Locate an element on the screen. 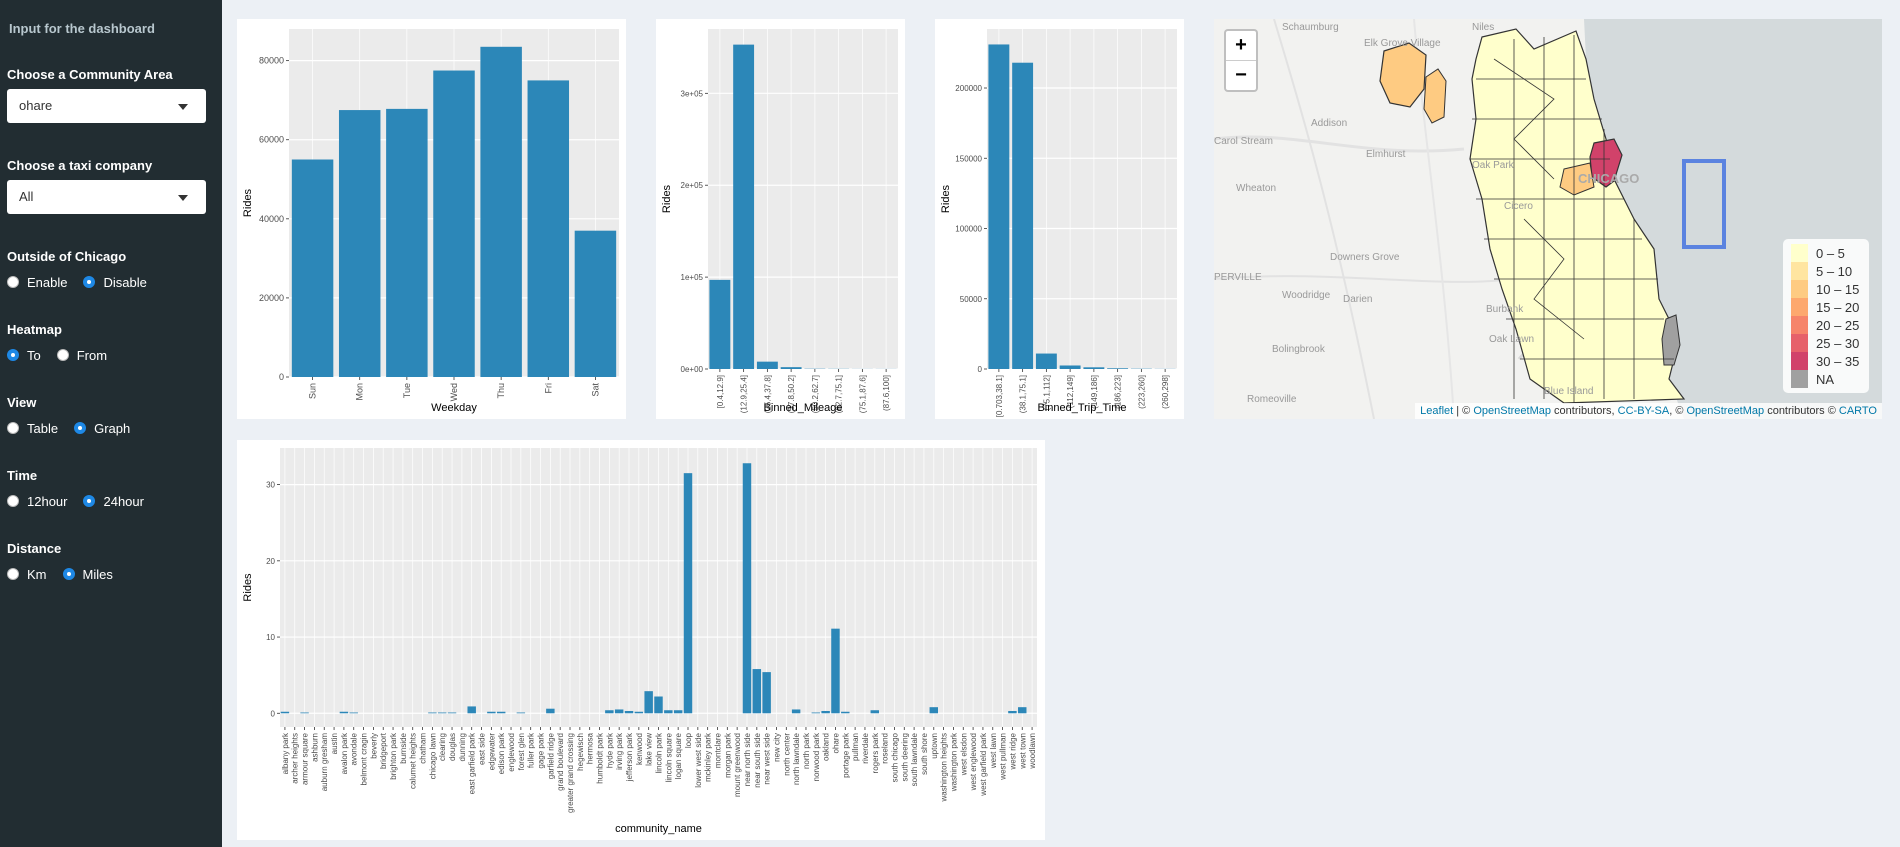  map-label-16: Romeoville is located at coordinates (1272, 399).